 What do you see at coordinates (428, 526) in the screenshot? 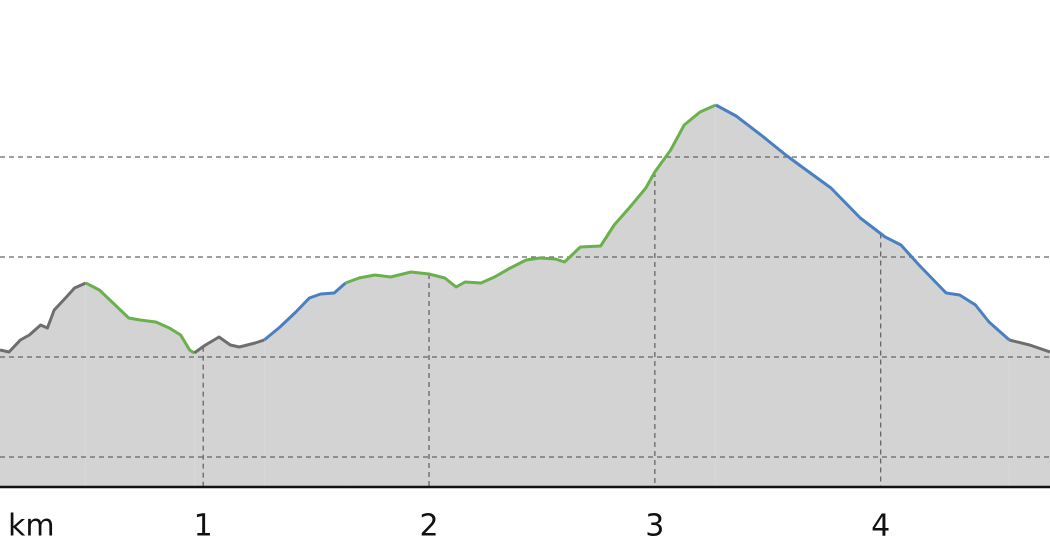
I see `x-tick-label: 2` at bounding box center [428, 526].